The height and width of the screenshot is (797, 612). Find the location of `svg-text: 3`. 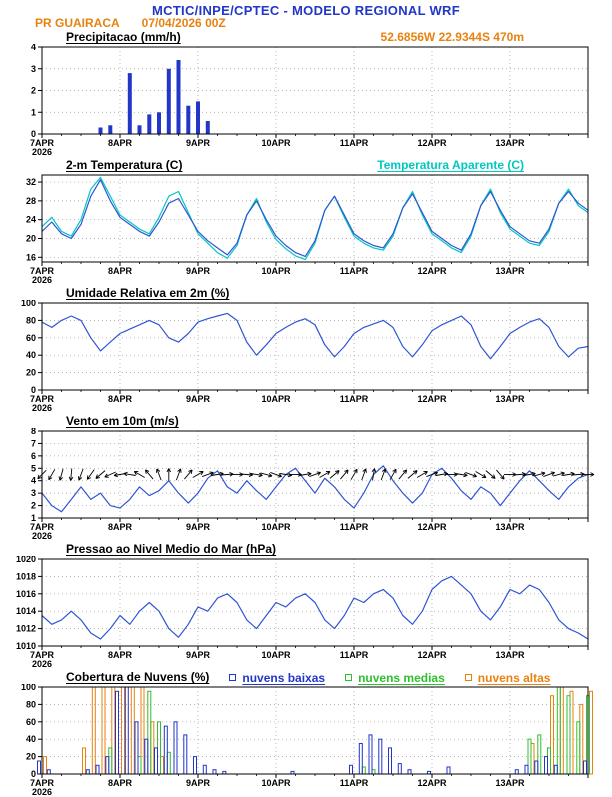

svg-text: 3 is located at coordinates (33, 69).